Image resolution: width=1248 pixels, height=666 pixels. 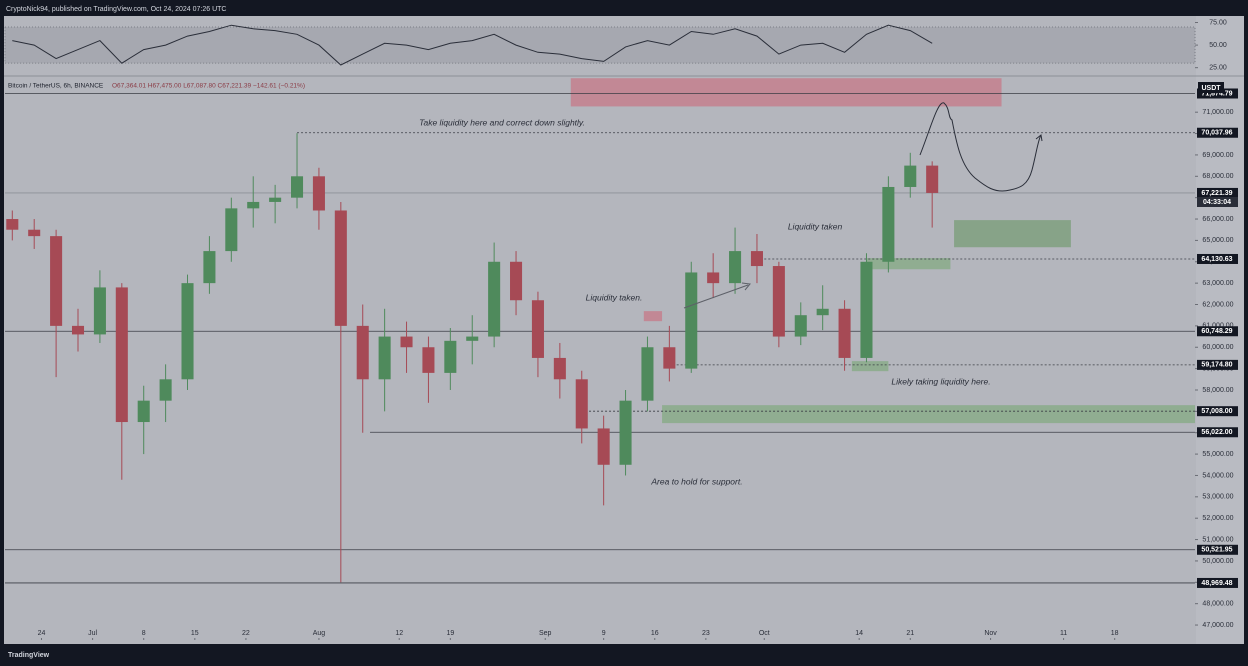 I want to click on x-tick-label: Oct, so click(x=764, y=633).